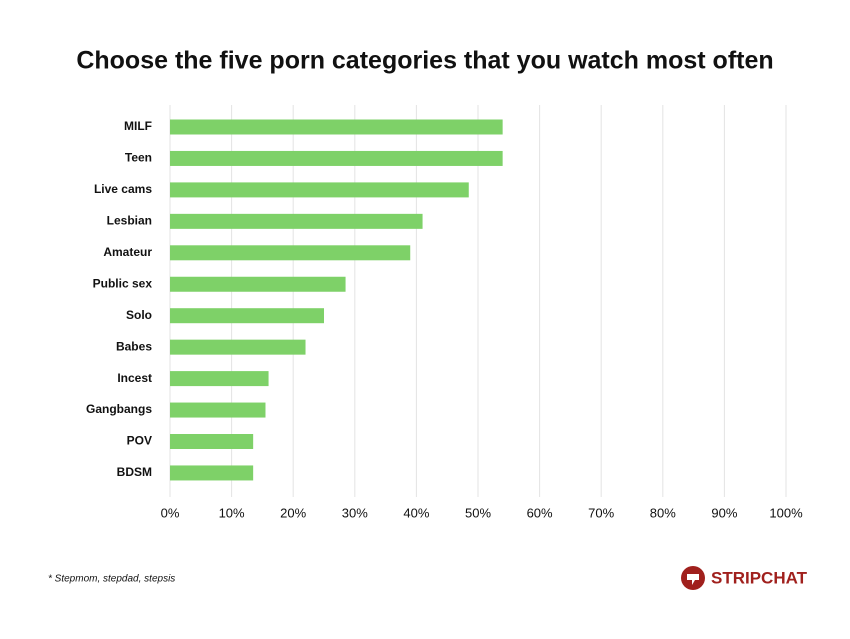  What do you see at coordinates (139, 315) in the screenshot?
I see `y-tick-label: Solo` at bounding box center [139, 315].